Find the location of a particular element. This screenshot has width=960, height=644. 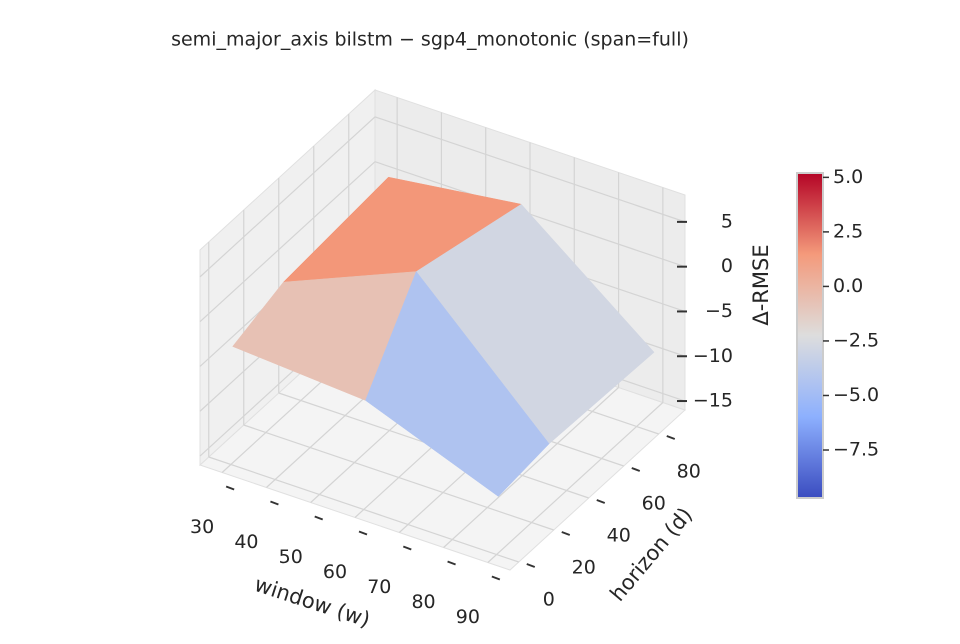

x-tick-label: 50 is located at coordinates (291, 557).